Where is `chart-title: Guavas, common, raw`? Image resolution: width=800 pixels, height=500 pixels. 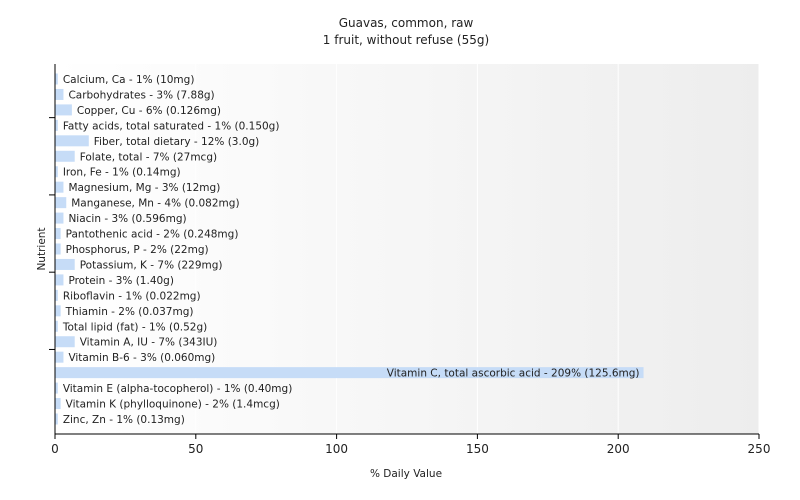 chart-title: Guavas, common, raw is located at coordinates (406, 23).